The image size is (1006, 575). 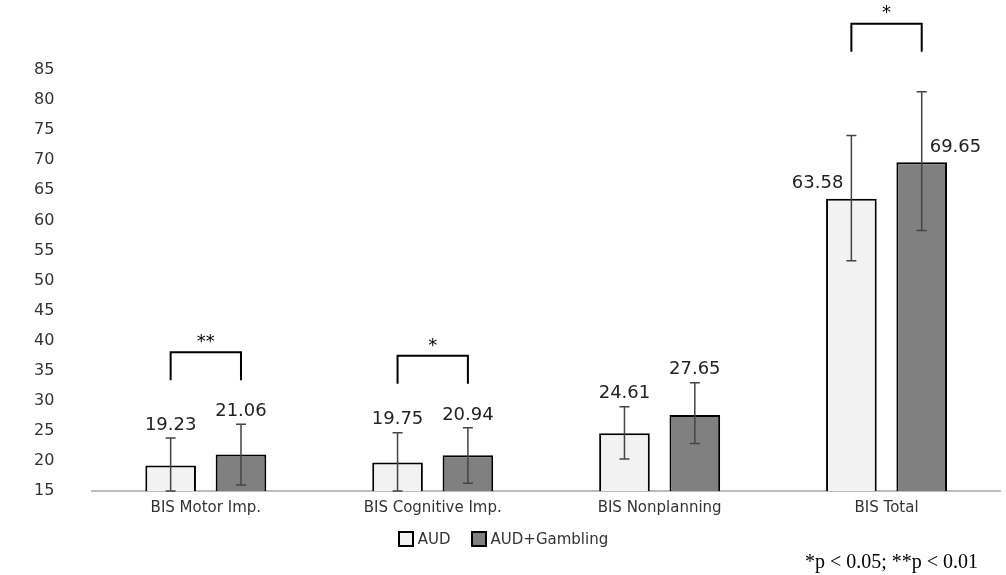 I want to click on data-label: 27.65, so click(x=695, y=368).